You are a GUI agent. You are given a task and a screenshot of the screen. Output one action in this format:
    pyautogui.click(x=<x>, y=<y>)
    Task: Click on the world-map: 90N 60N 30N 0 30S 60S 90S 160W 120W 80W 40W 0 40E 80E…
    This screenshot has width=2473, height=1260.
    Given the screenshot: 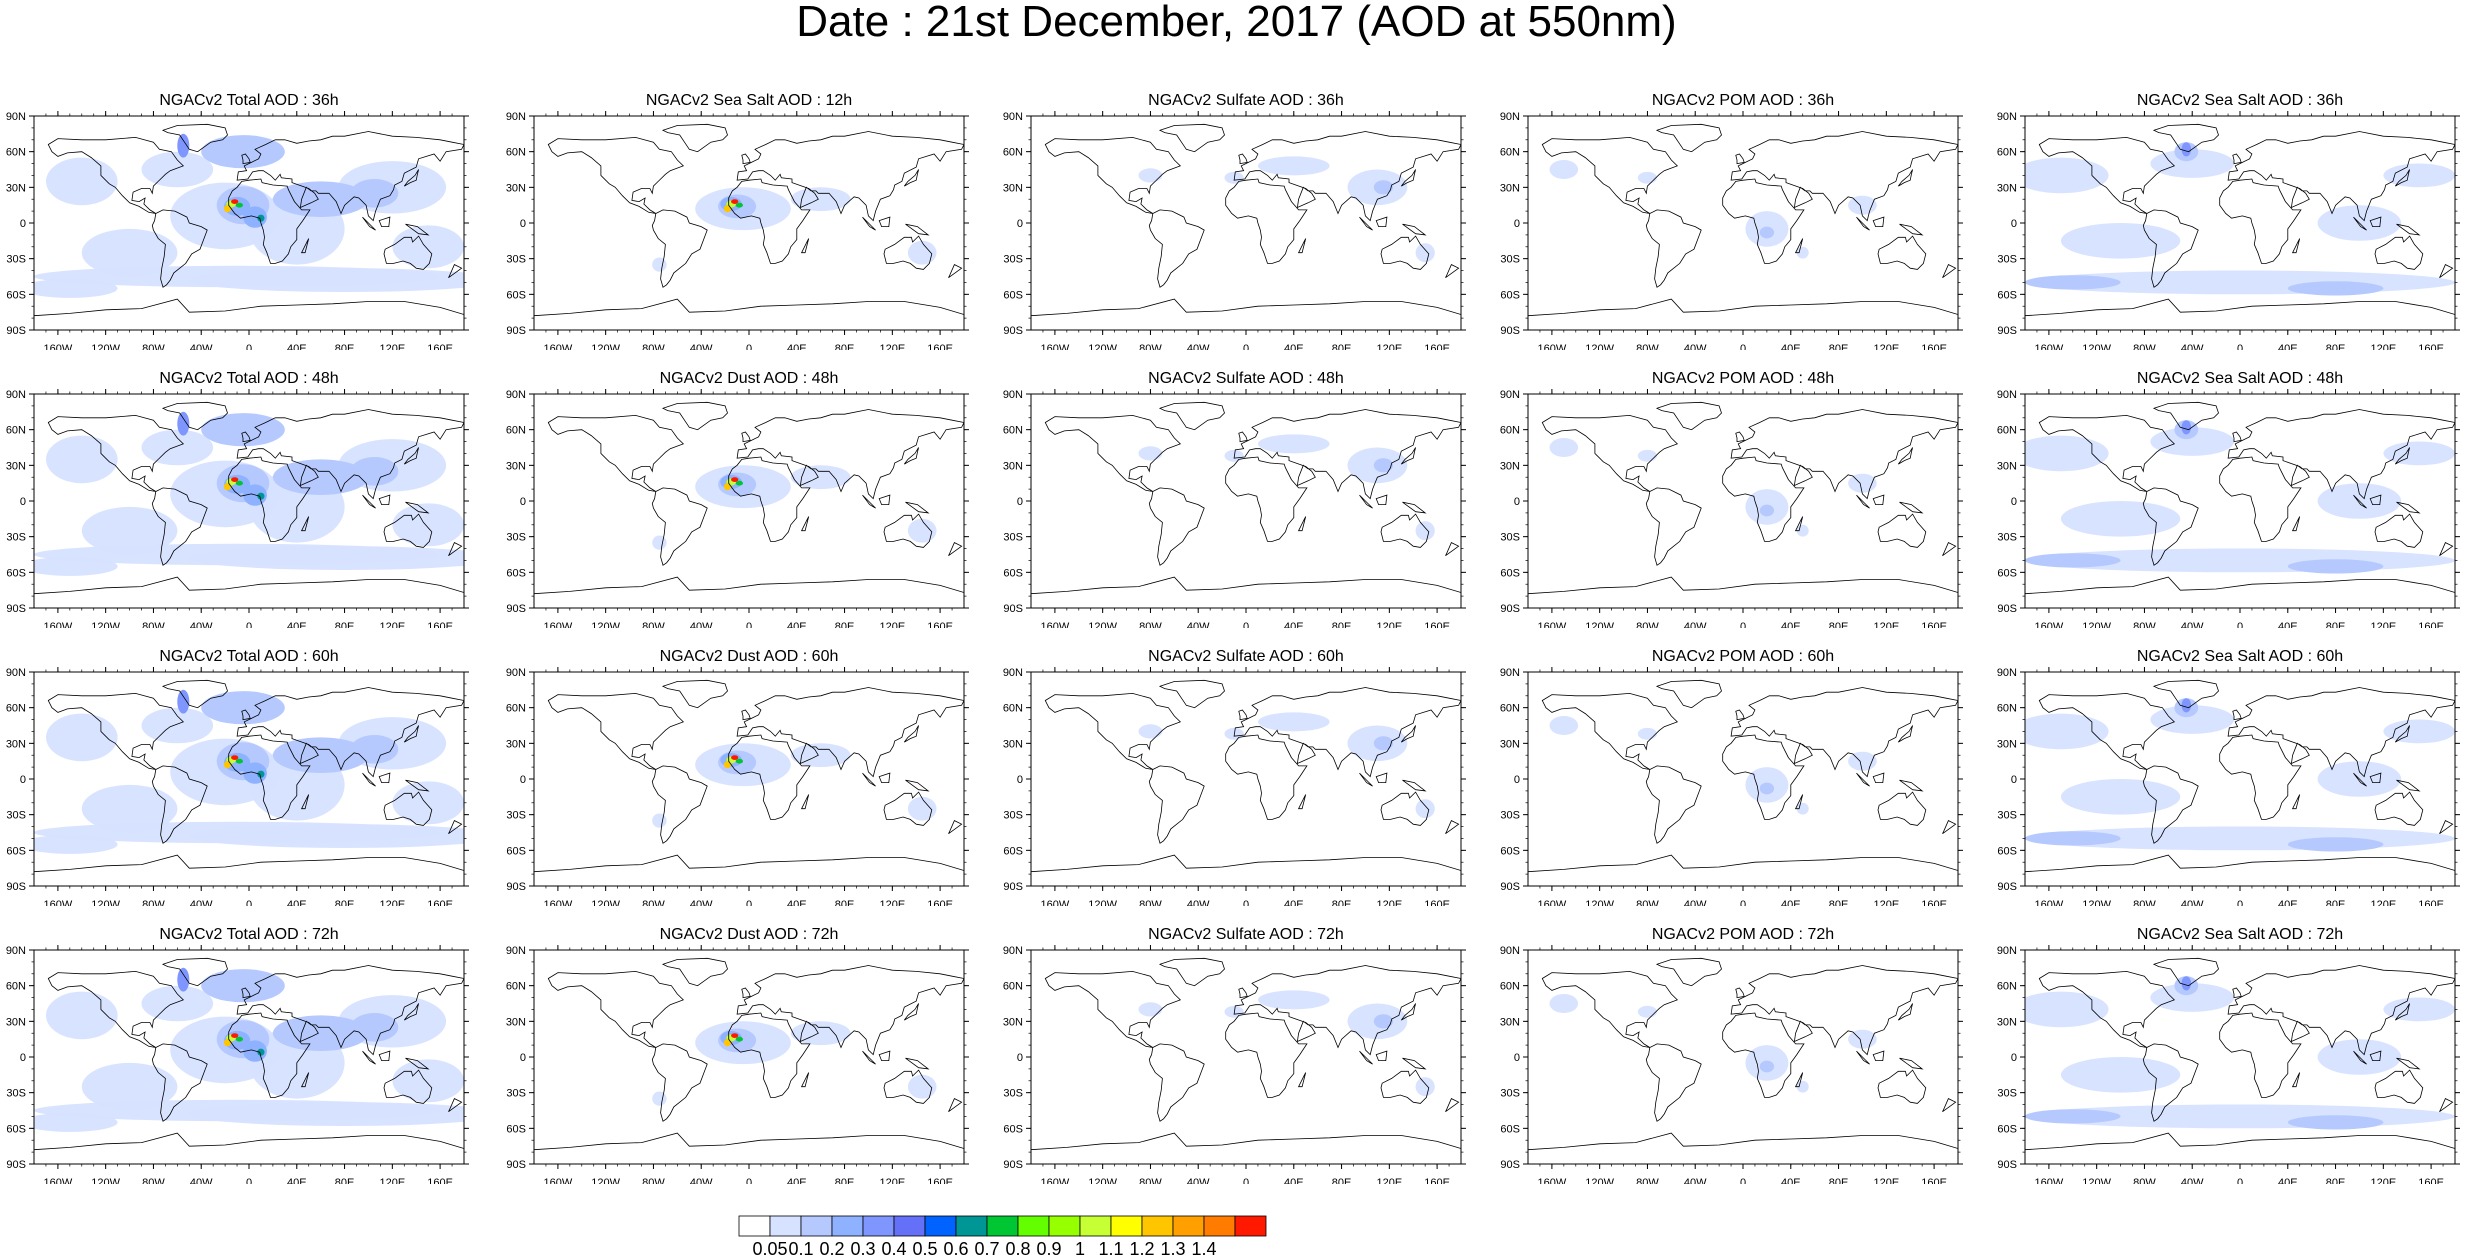 What is the action you would take?
    pyautogui.click(x=1731, y=786)
    